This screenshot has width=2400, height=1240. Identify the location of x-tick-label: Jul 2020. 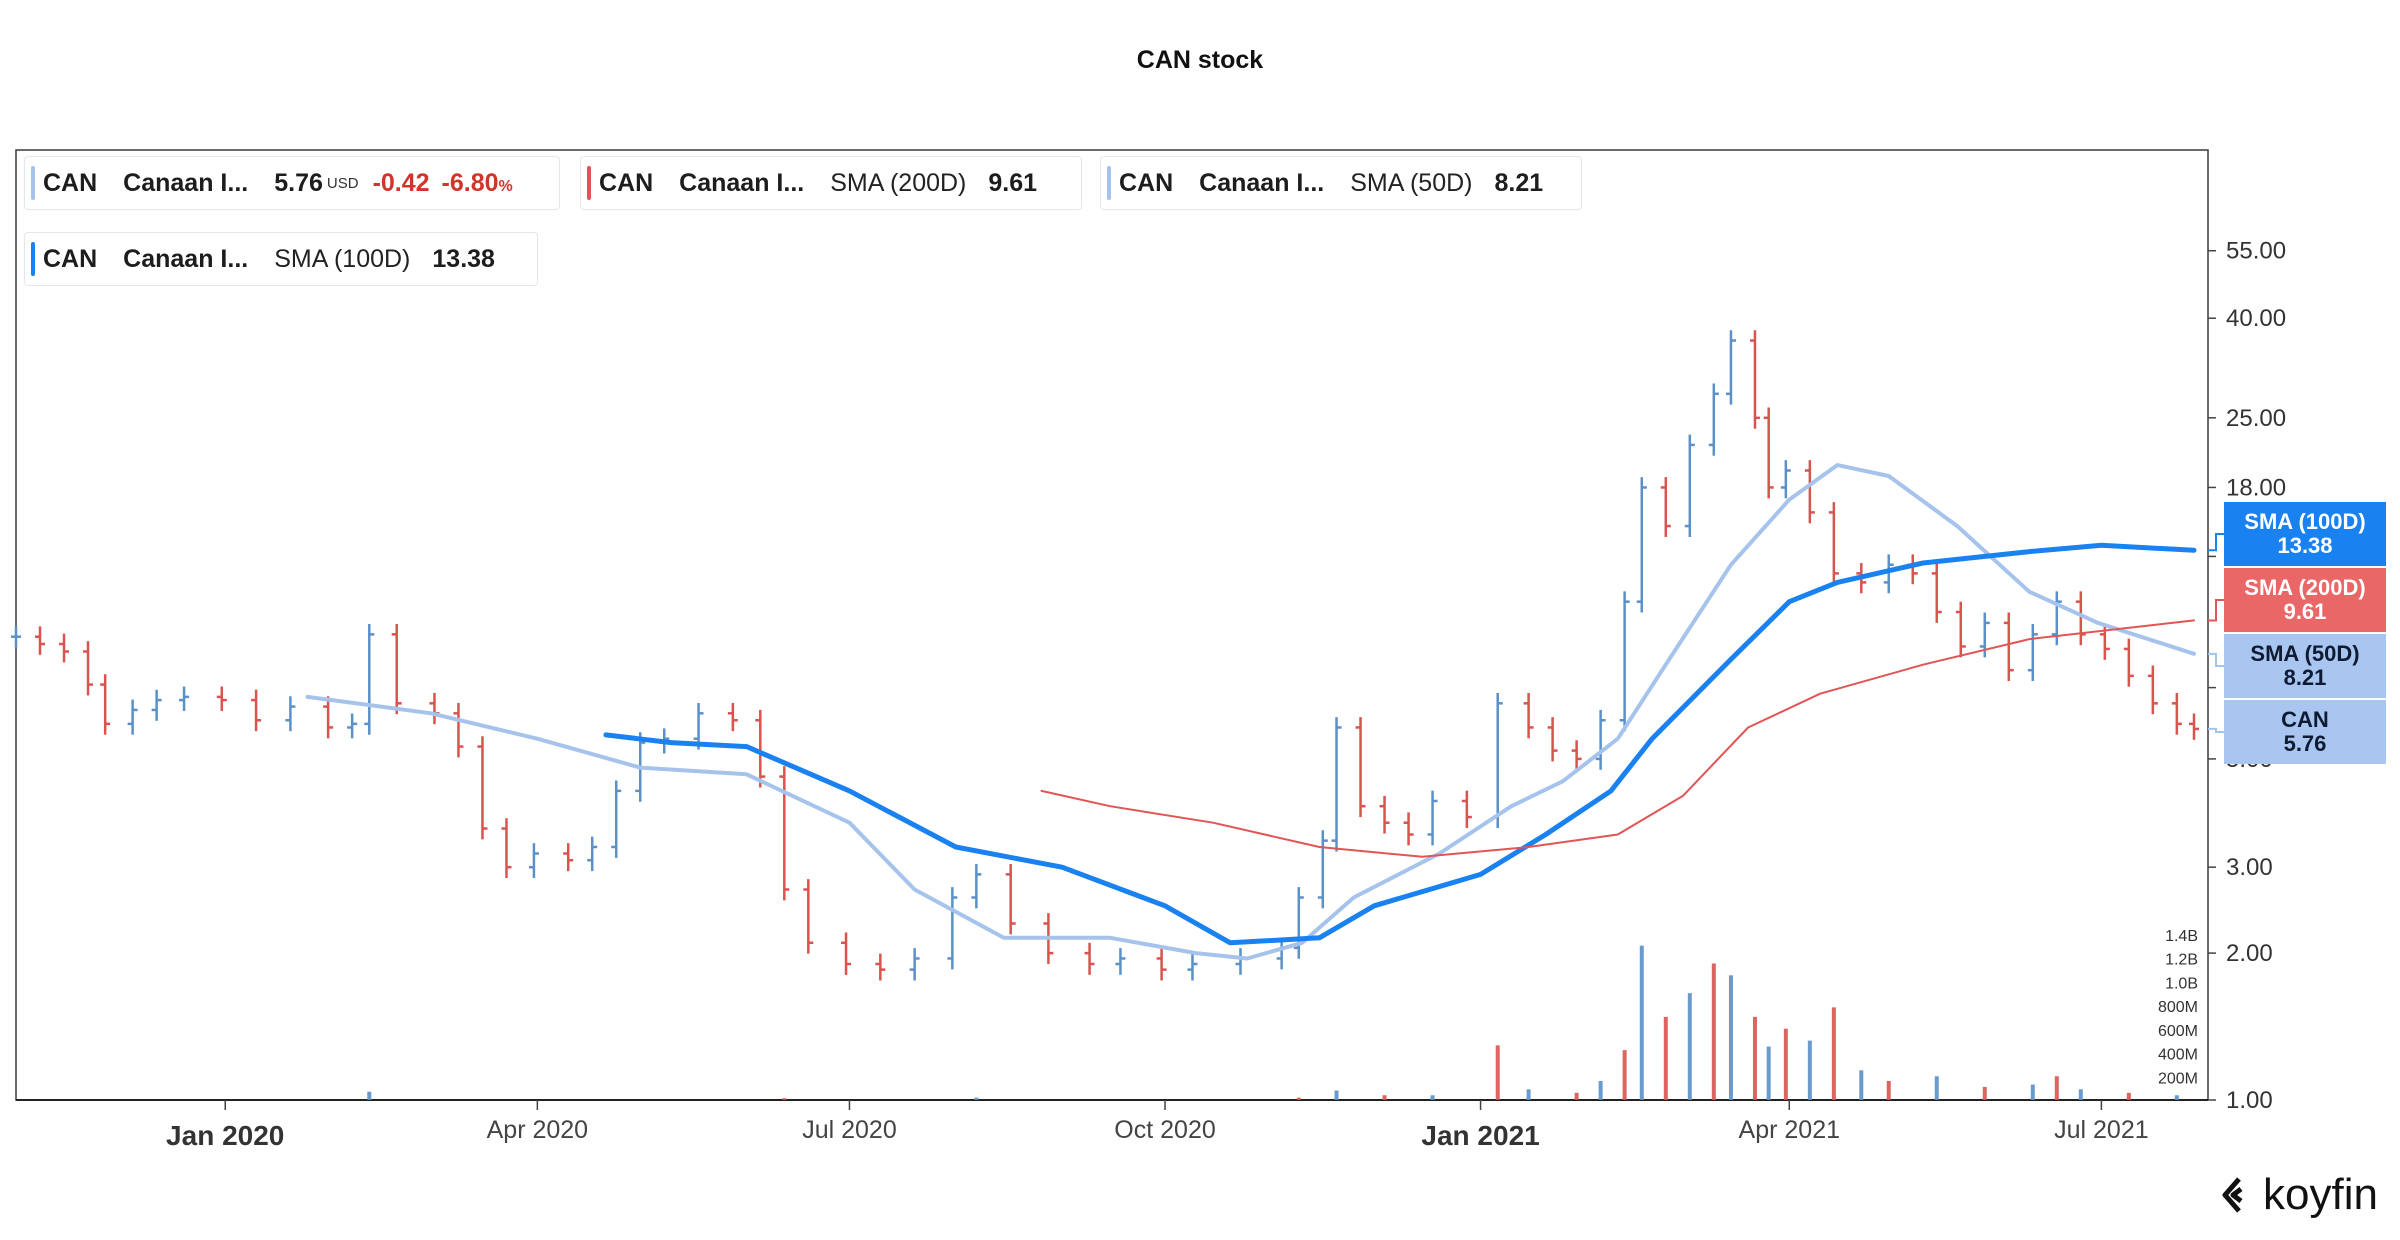
(849, 1130).